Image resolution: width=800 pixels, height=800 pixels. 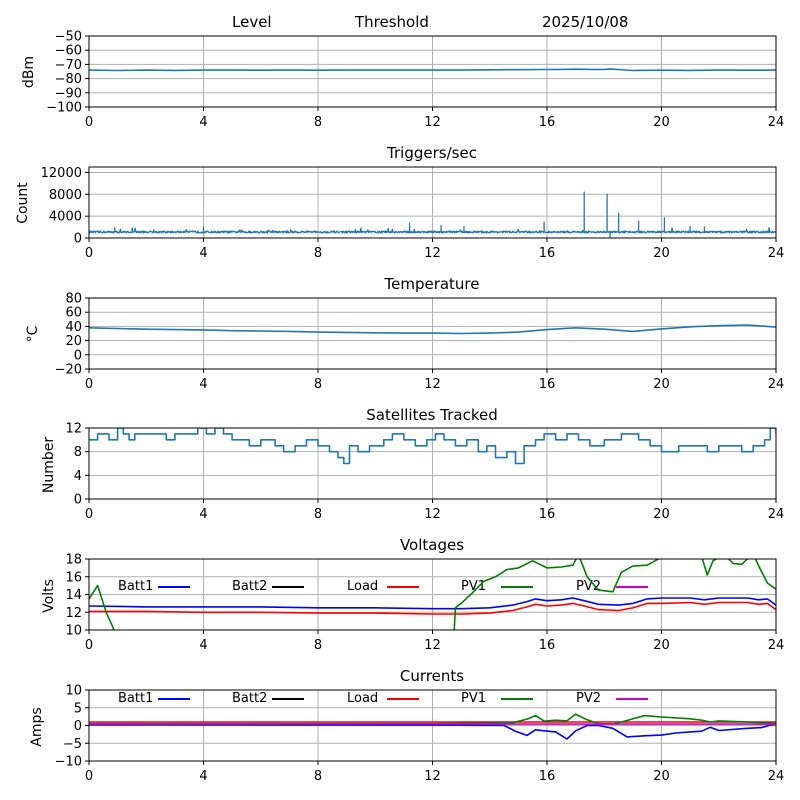 What do you see at coordinates (547, 253) in the screenshot?
I see `triggers-xtick-label: 16` at bounding box center [547, 253].